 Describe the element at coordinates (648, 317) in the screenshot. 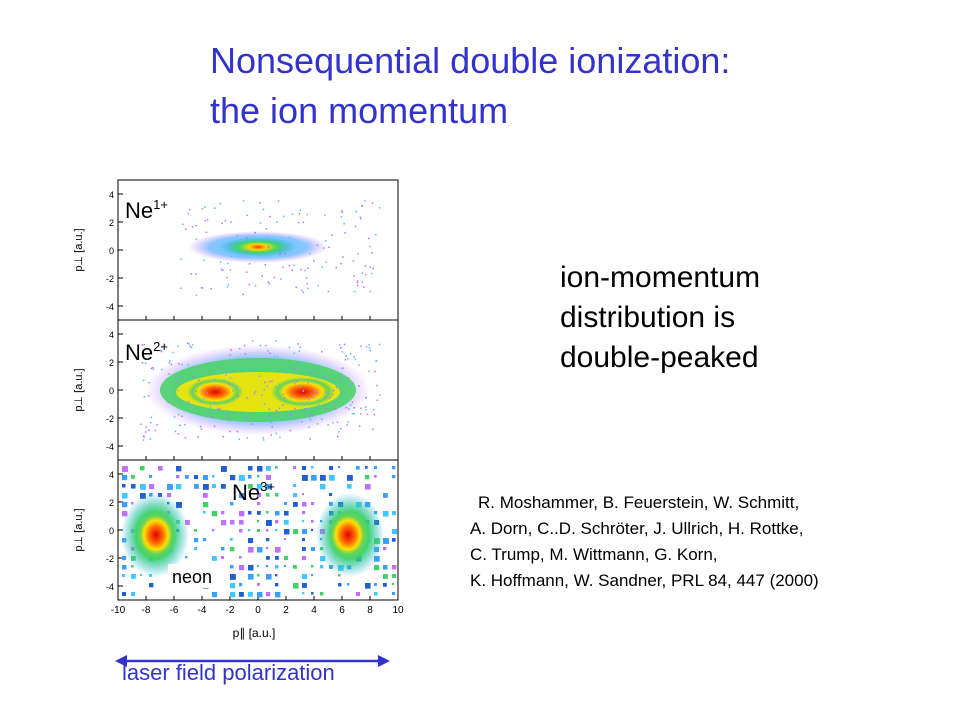

I see `claim-line-2: distribution is` at that location.